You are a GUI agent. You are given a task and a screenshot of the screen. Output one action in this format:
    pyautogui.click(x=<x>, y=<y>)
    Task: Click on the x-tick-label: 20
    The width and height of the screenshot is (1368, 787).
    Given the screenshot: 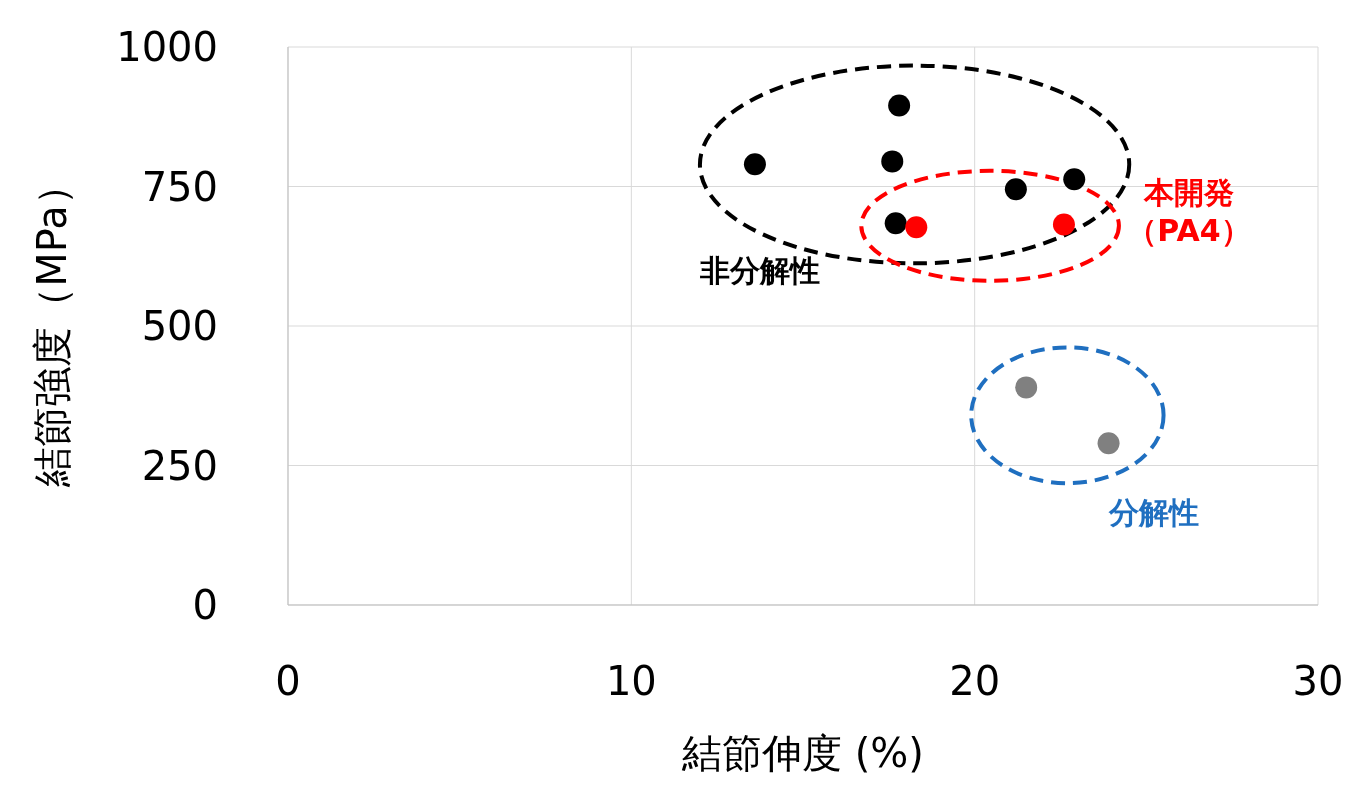 What is the action you would take?
    pyautogui.click(x=975, y=681)
    